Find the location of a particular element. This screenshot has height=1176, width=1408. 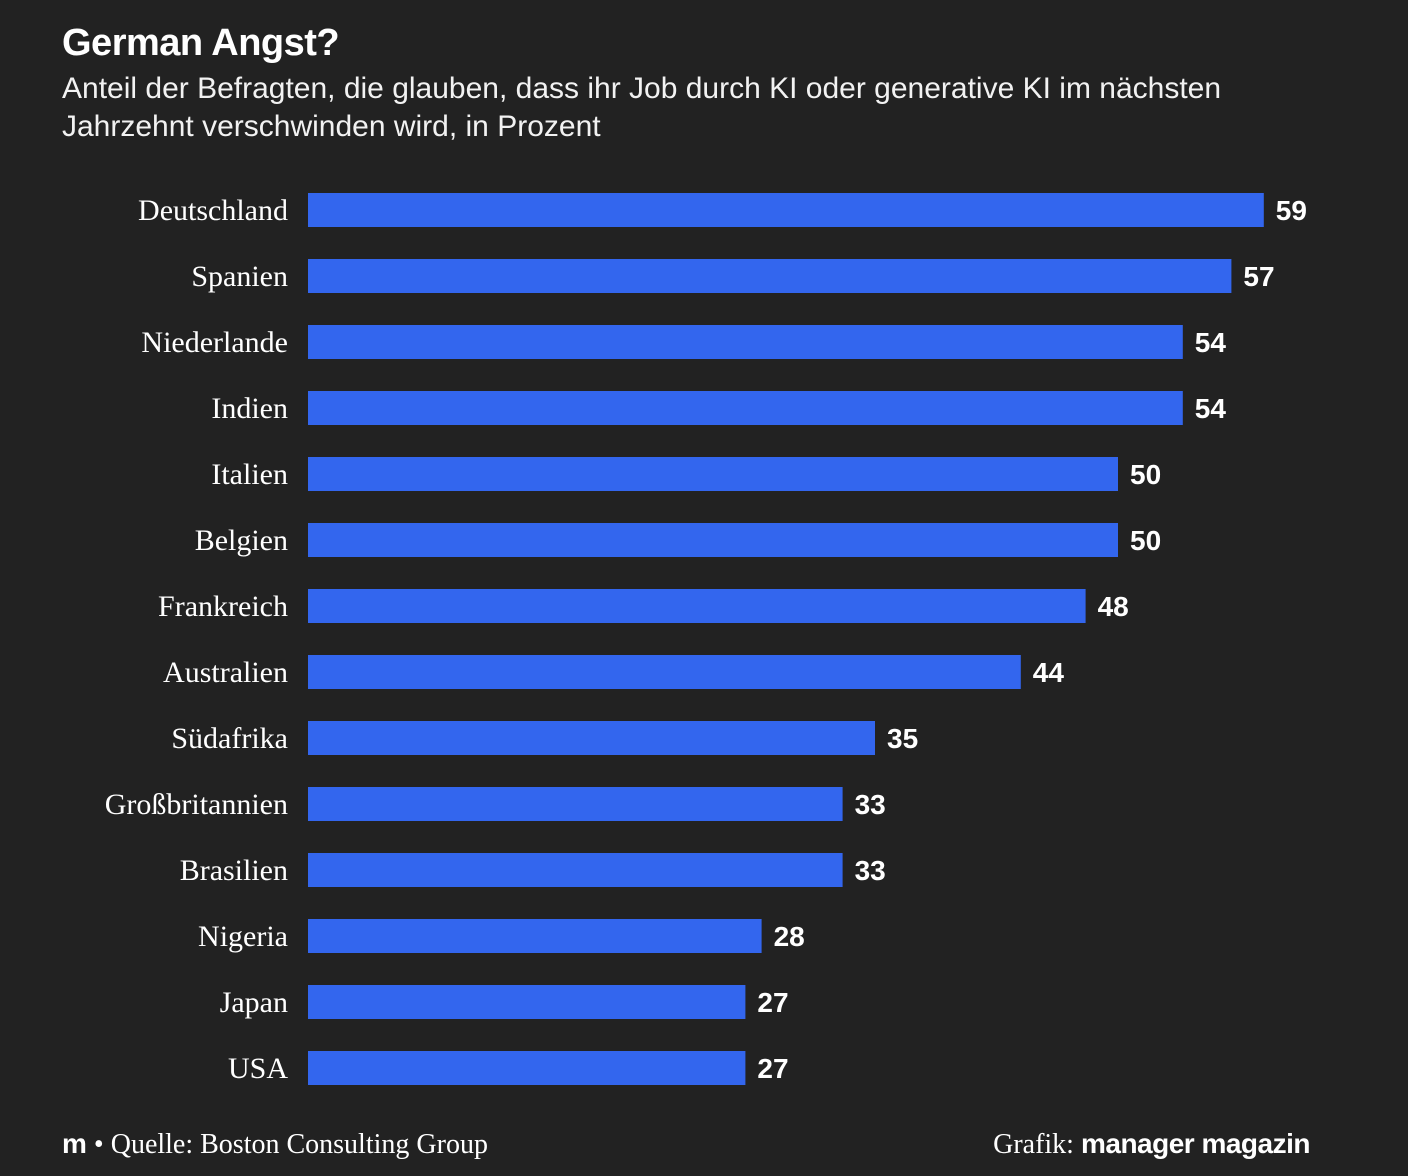

value-label: 48 is located at coordinates (1113, 606).